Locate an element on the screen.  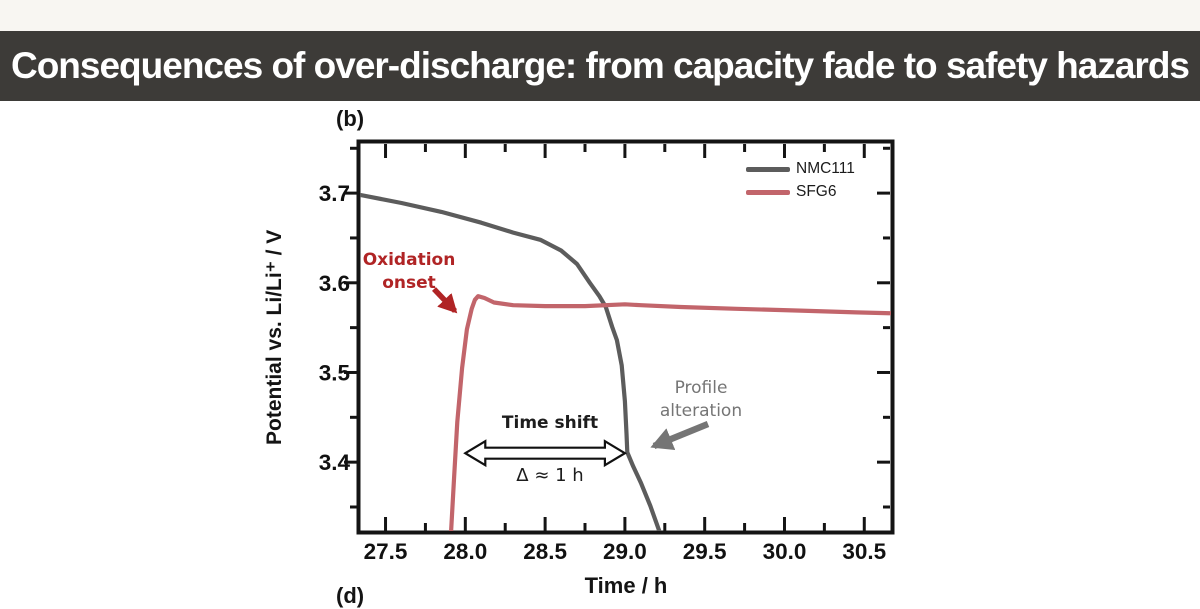
legend-label-sfg6: SFG6 is located at coordinates (816, 191).